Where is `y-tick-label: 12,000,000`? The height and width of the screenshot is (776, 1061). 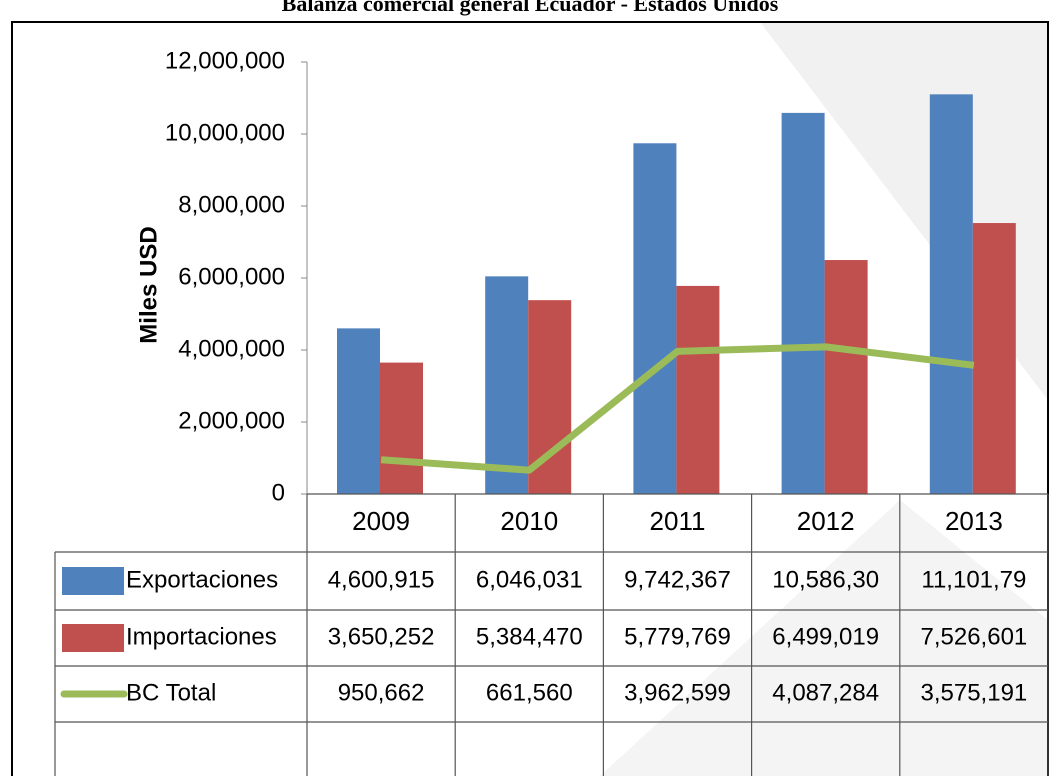 y-tick-label: 12,000,000 is located at coordinates (225, 60).